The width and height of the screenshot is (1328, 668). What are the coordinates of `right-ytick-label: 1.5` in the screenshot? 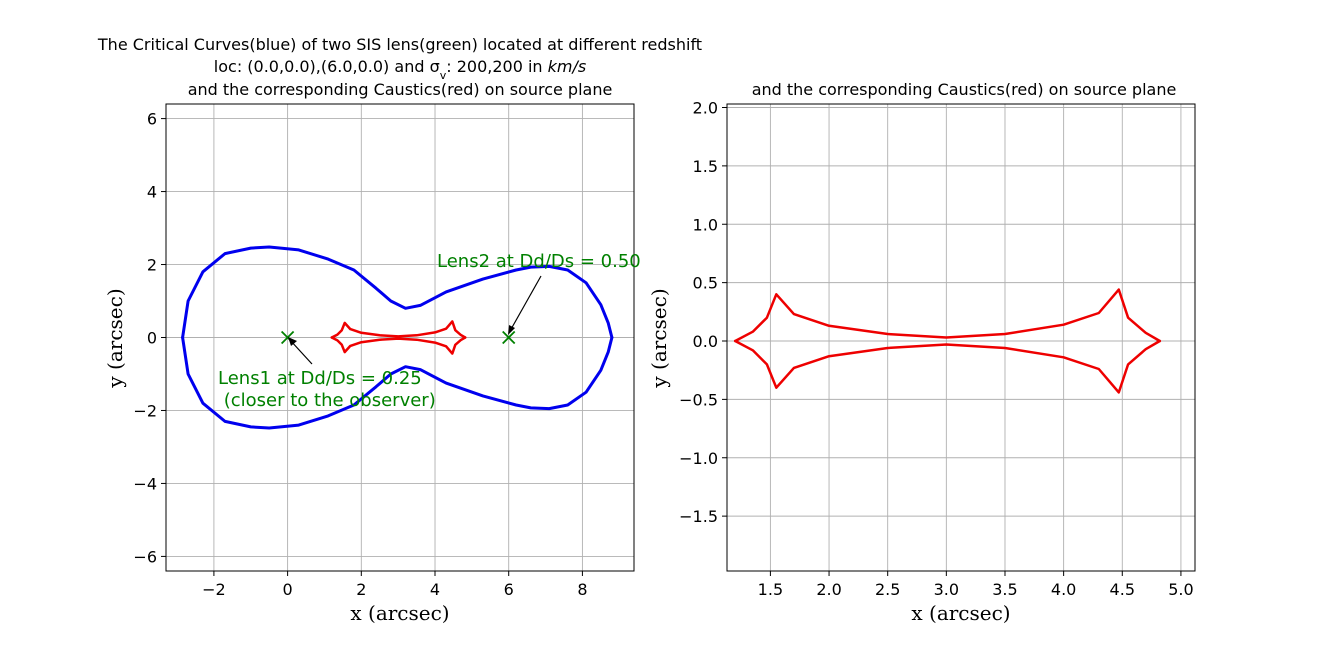 It's located at (705, 166).